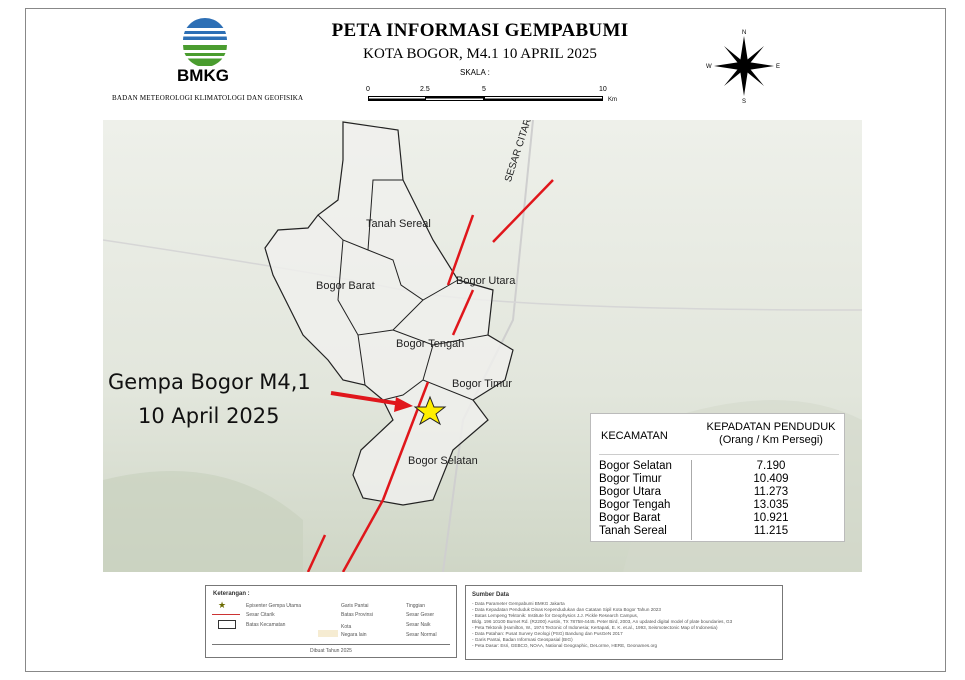 This screenshot has height=680, width=965. What do you see at coordinates (355, 606) in the screenshot?
I see `legend-item: Garis Pantai` at bounding box center [355, 606].